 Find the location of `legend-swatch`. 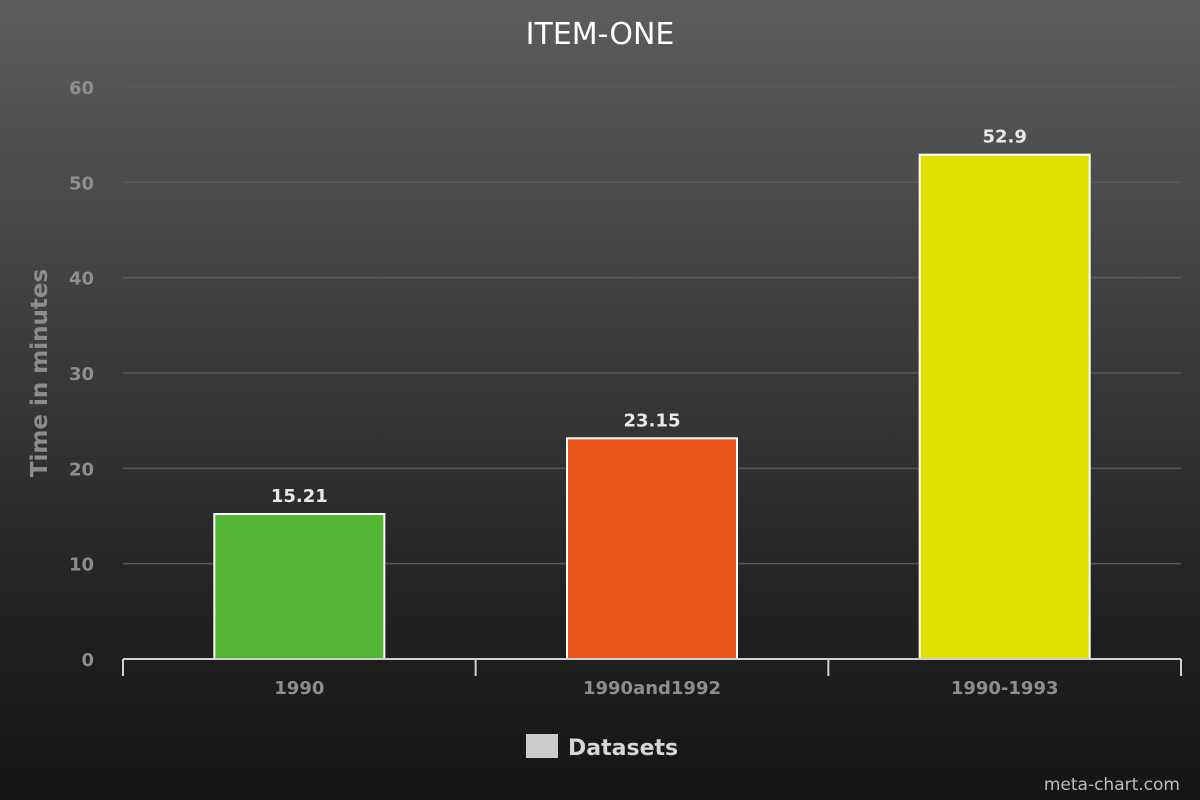

legend-swatch is located at coordinates (542, 746).